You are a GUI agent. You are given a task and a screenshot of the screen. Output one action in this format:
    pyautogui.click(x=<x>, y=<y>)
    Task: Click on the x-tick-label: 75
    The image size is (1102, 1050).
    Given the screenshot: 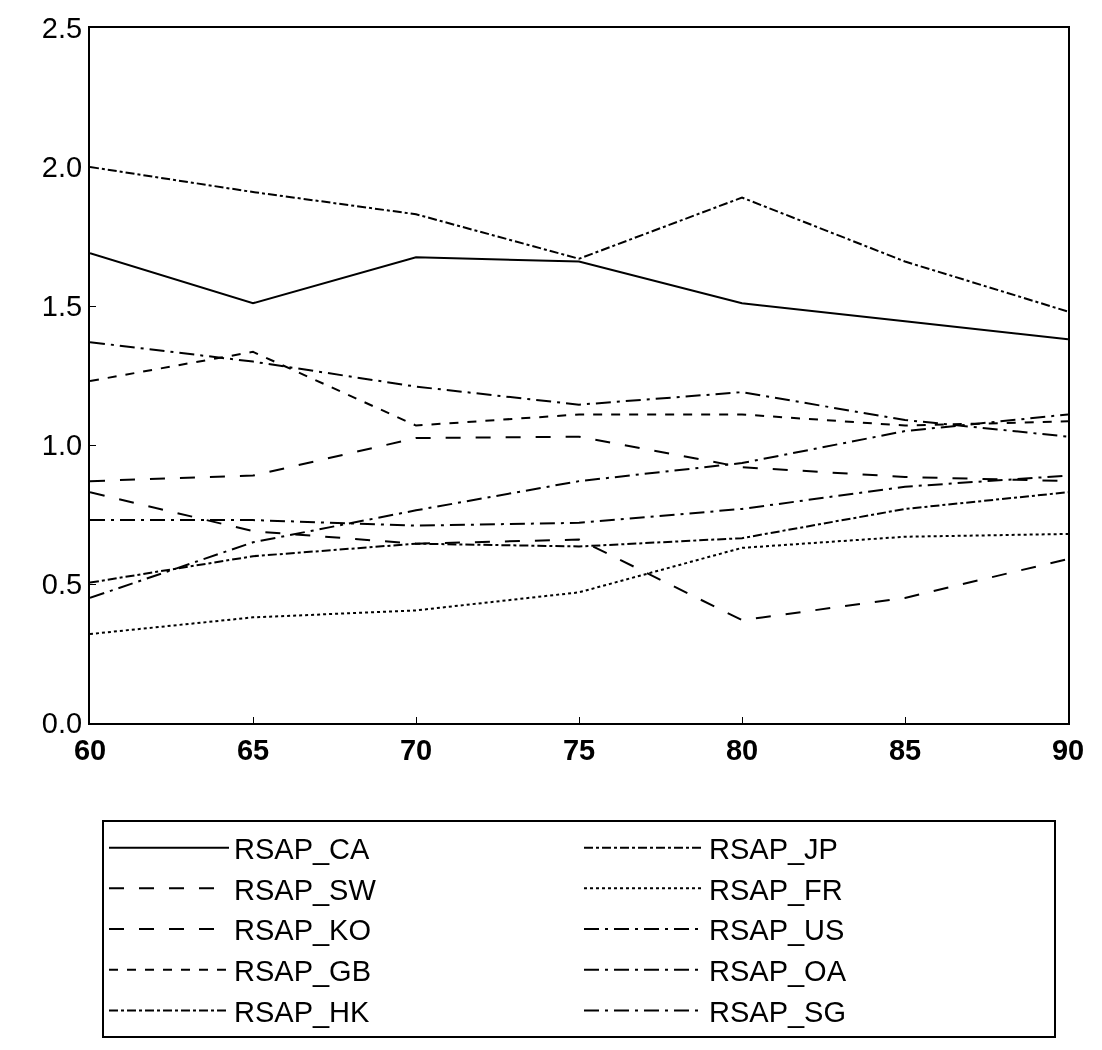 What is the action you would take?
    pyautogui.click(x=579, y=749)
    